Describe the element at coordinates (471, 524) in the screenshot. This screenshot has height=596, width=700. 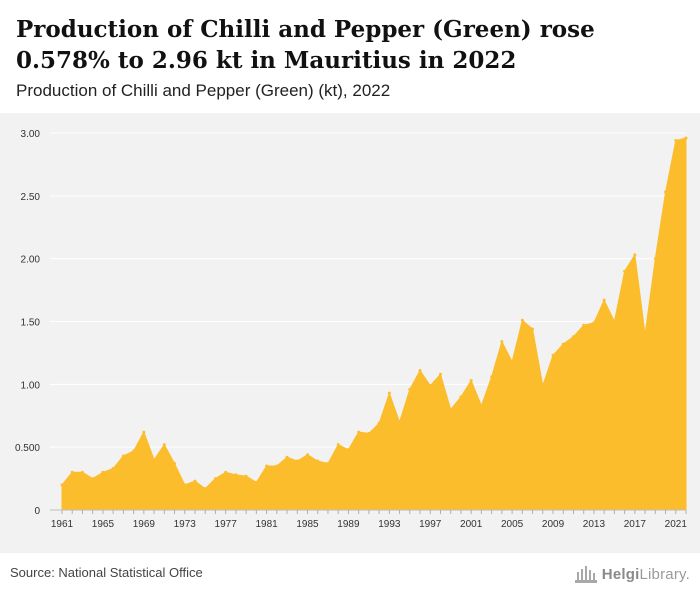
I see `x-tick-label: 2001` at that location.